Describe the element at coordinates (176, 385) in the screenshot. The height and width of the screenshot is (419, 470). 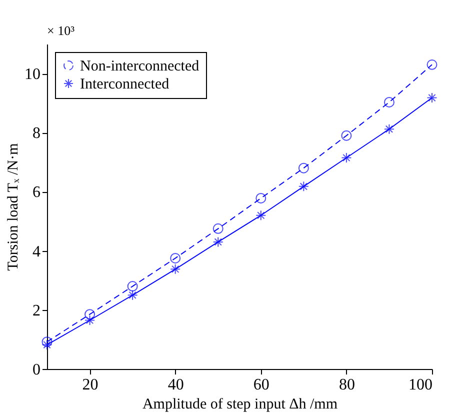
I see `x-tick-label: 40` at that location.